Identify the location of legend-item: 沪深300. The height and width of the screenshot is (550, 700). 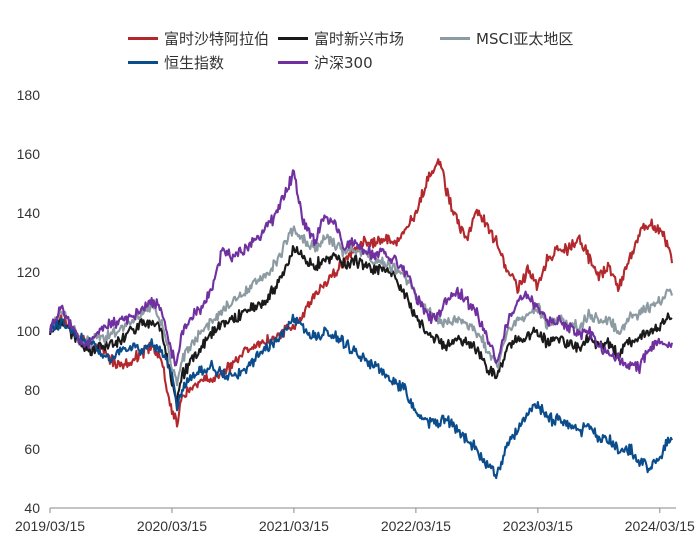
(325, 62).